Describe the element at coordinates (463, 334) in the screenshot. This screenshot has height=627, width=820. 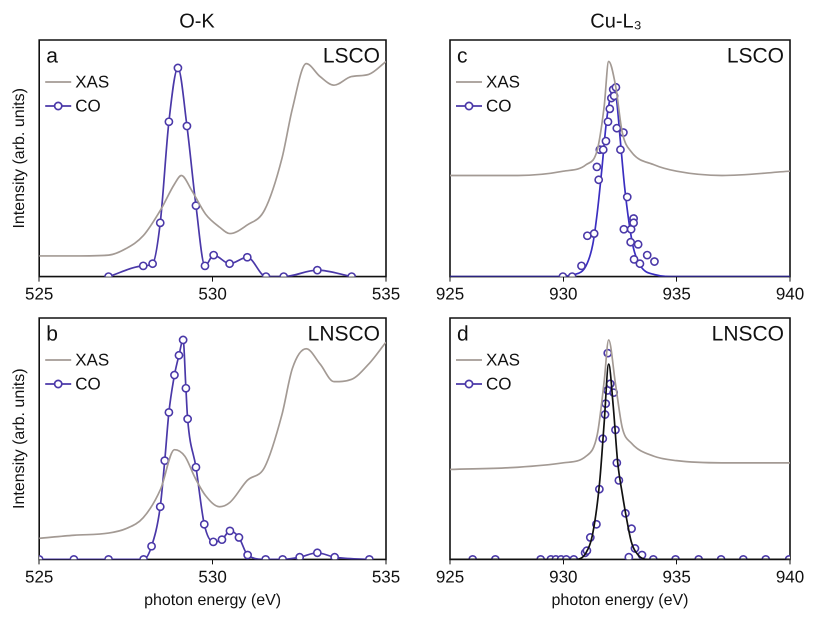
I see `annotation: d` at that location.